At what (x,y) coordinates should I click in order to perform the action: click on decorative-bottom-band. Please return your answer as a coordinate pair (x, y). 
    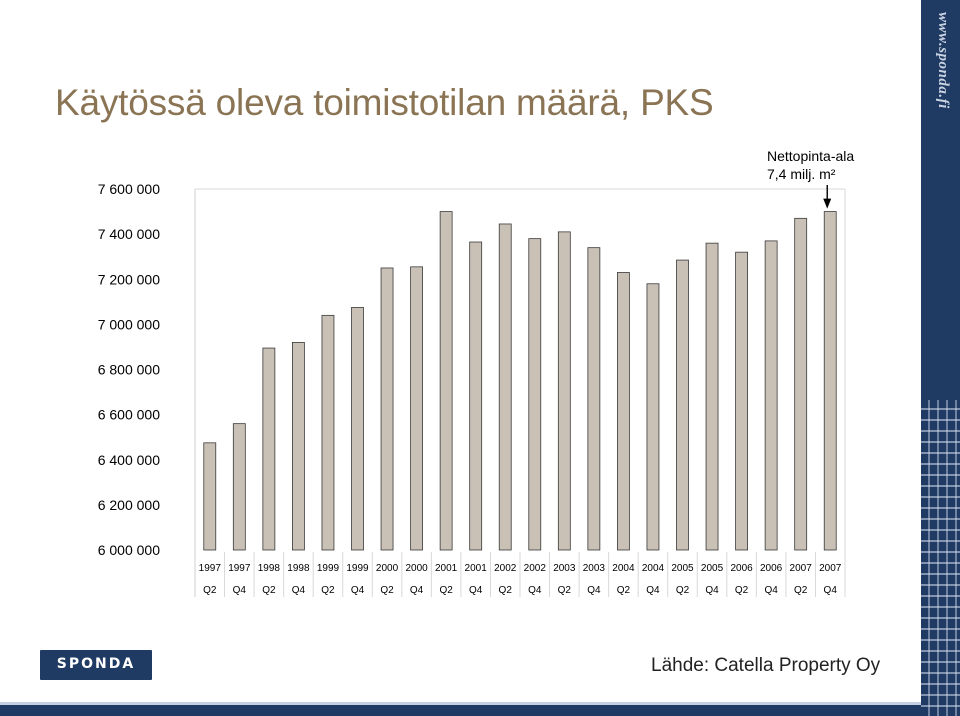
    Looking at the image, I should click on (460, 709).